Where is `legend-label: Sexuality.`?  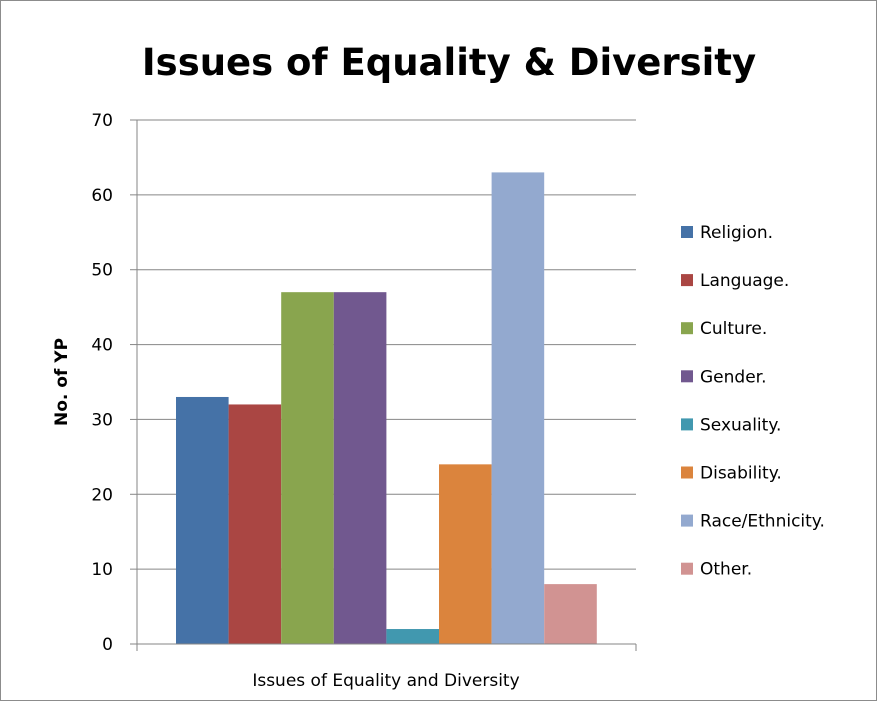 legend-label: Sexuality. is located at coordinates (740, 425).